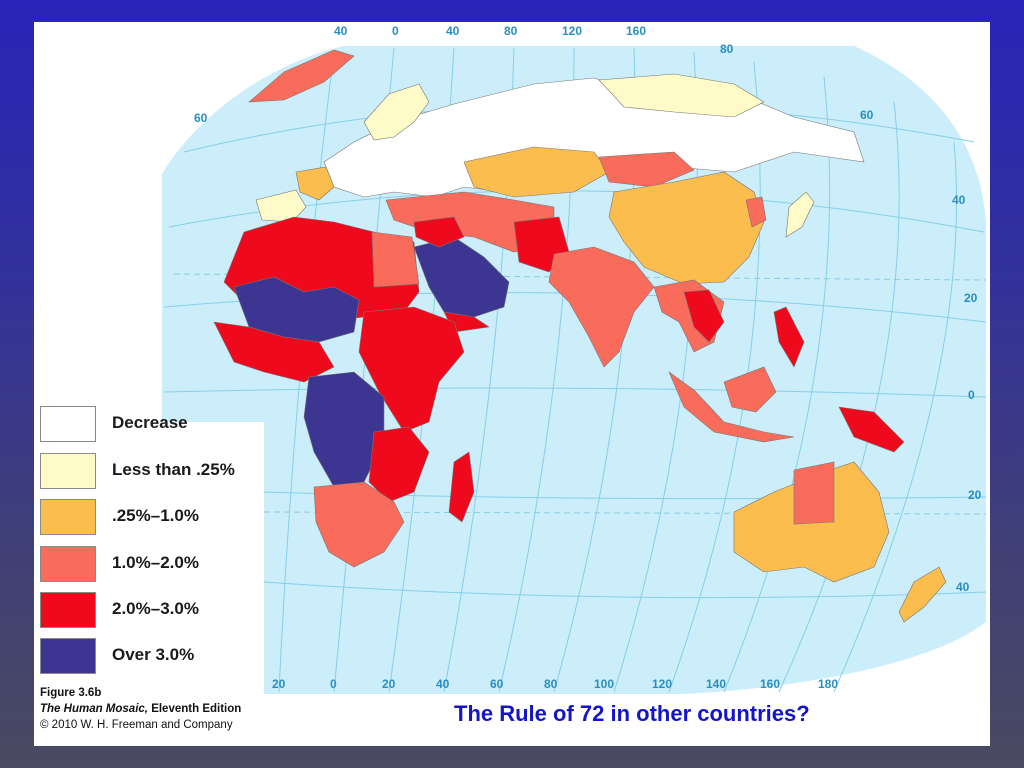  I want to click on lon-label: 60, so click(497, 684).